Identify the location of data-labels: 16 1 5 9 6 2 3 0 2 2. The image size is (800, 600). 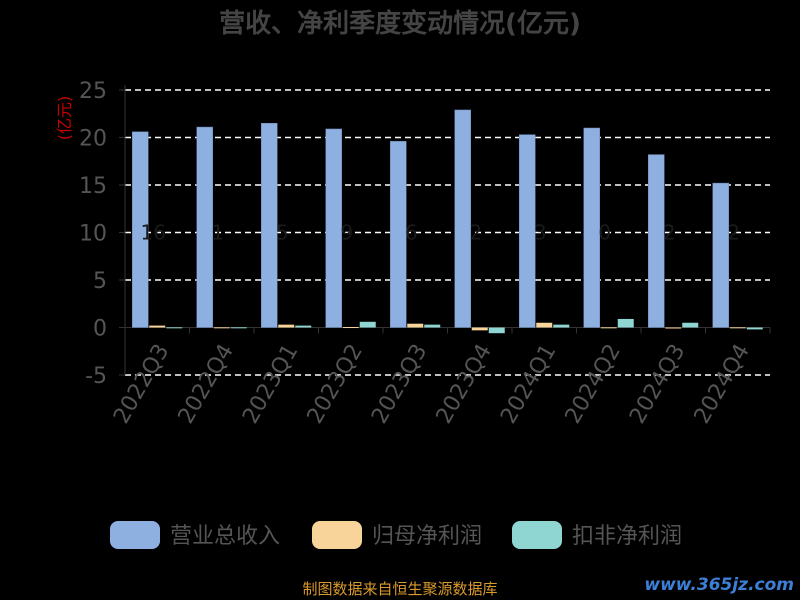
(441, 233).